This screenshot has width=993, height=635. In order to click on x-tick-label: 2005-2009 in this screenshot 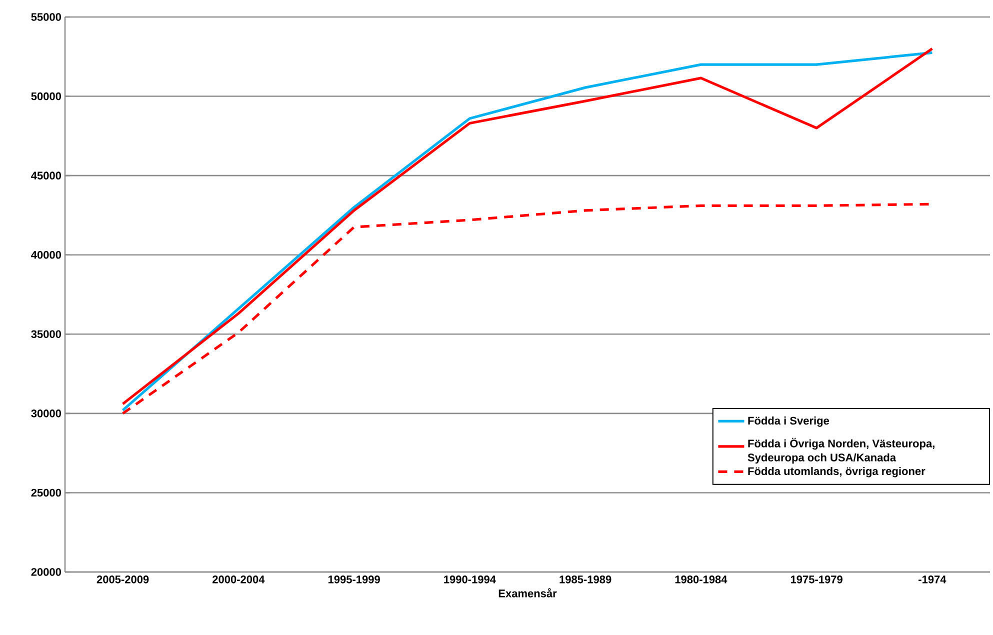, I will do `click(122, 580)`.